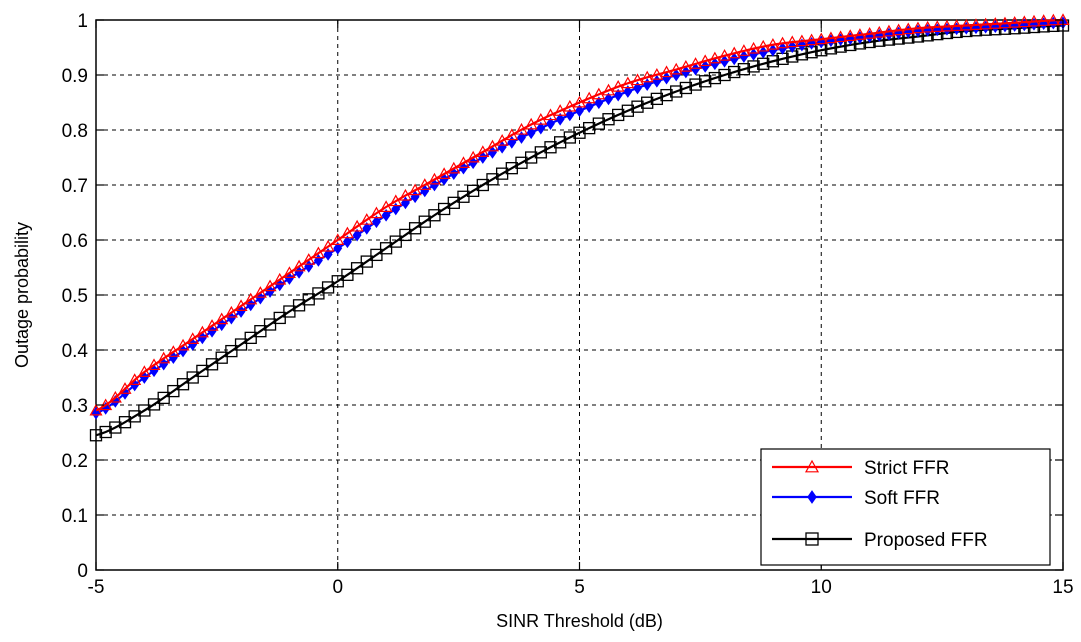  I want to click on y-tick-label: 0.3, so click(75, 406).